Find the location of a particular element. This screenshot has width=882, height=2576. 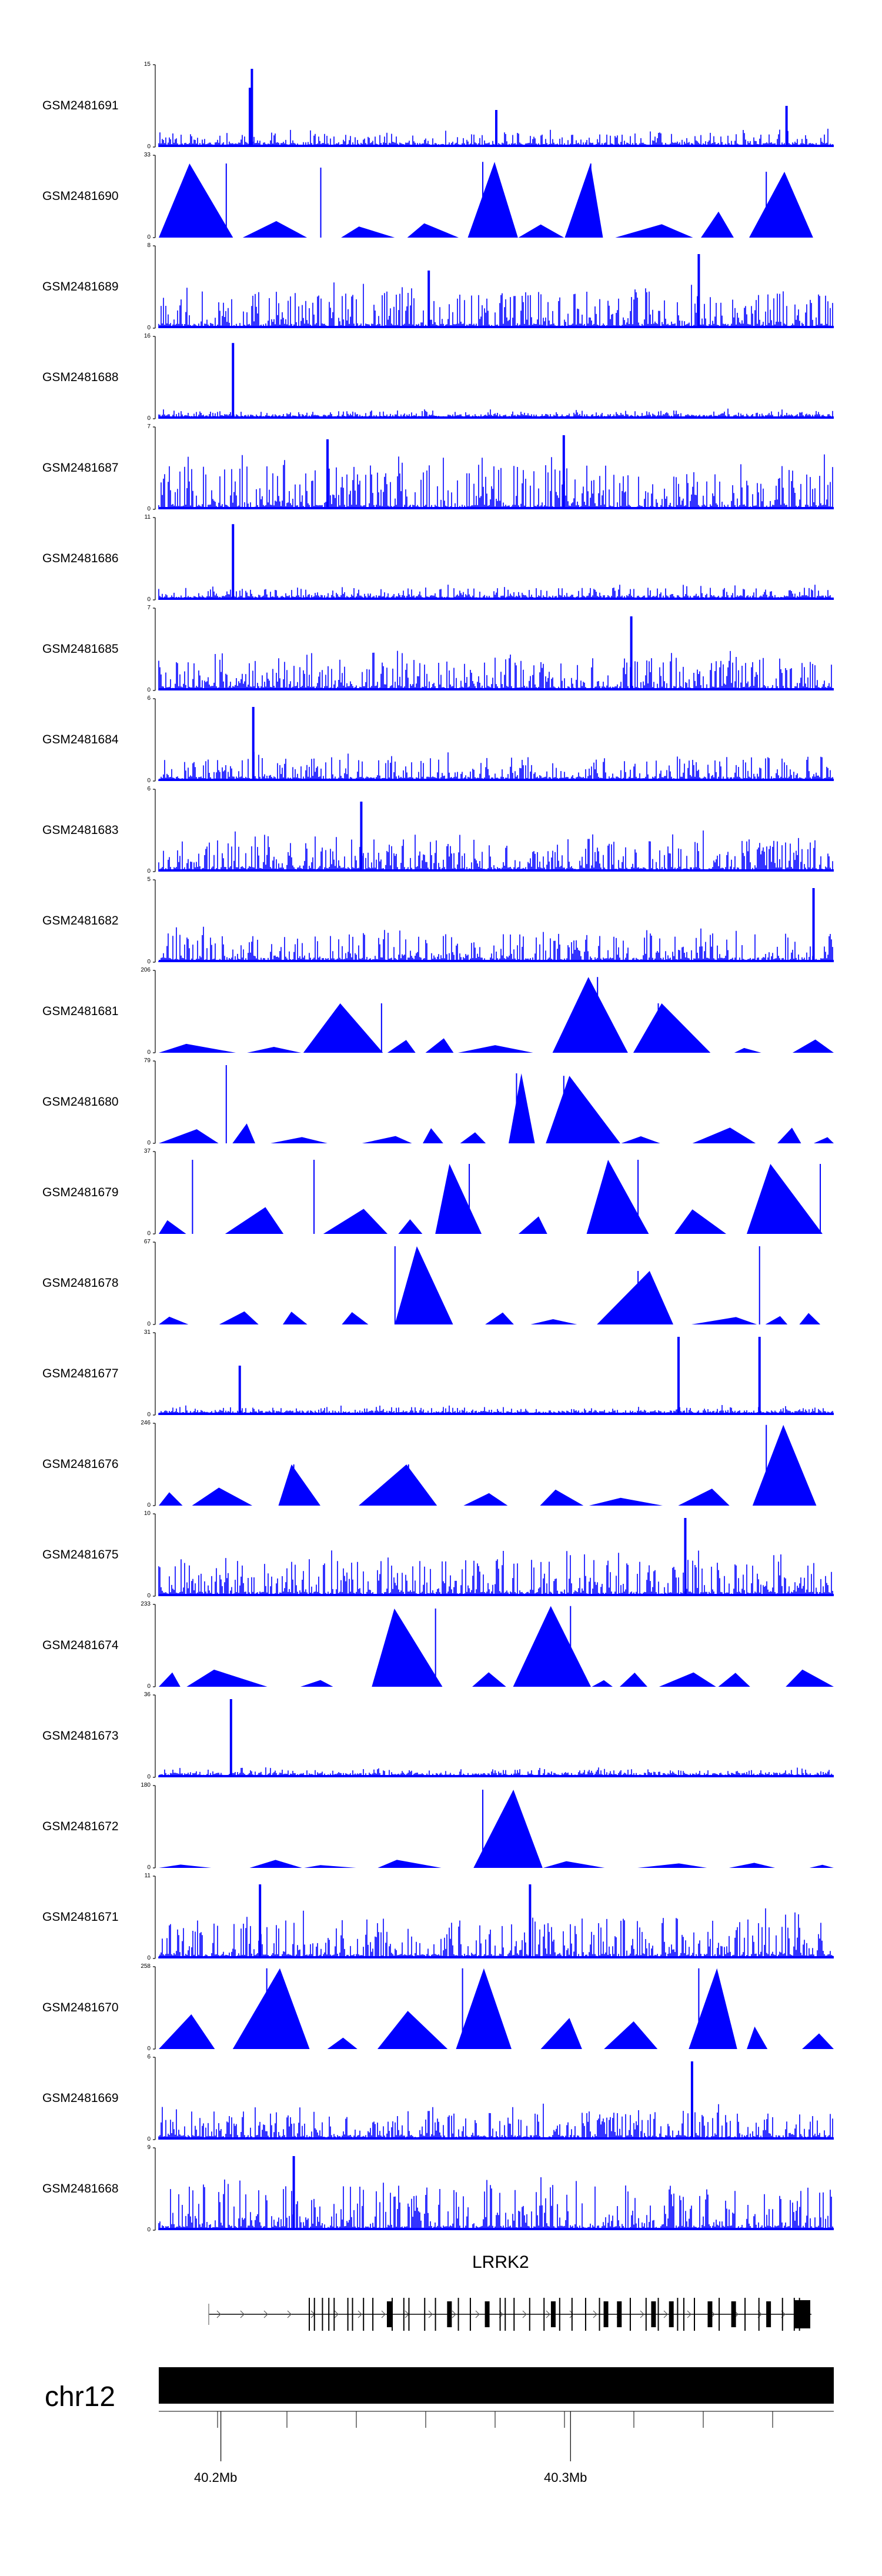

track-label: GSM2481689 is located at coordinates (80, 286).